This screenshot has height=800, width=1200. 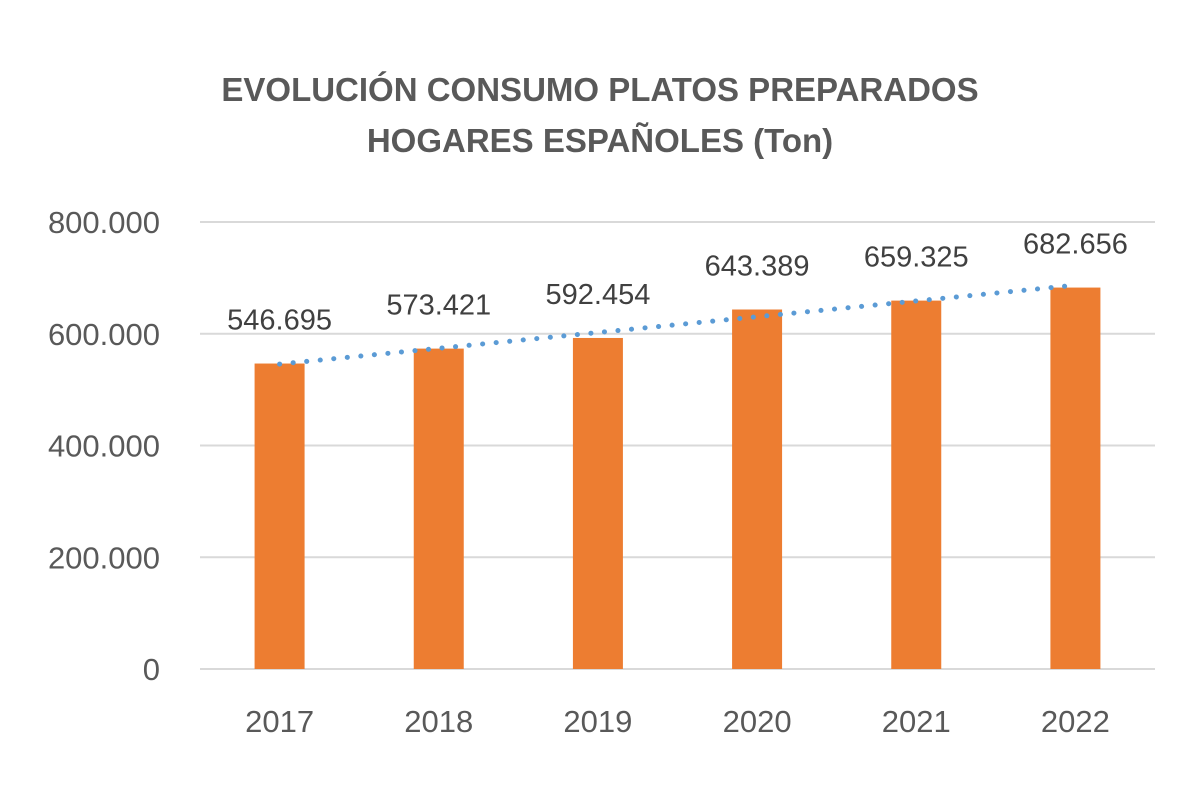 I want to click on x-axis: 2017 2018 2019 2020 2021 2022, so click(x=677, y=721).